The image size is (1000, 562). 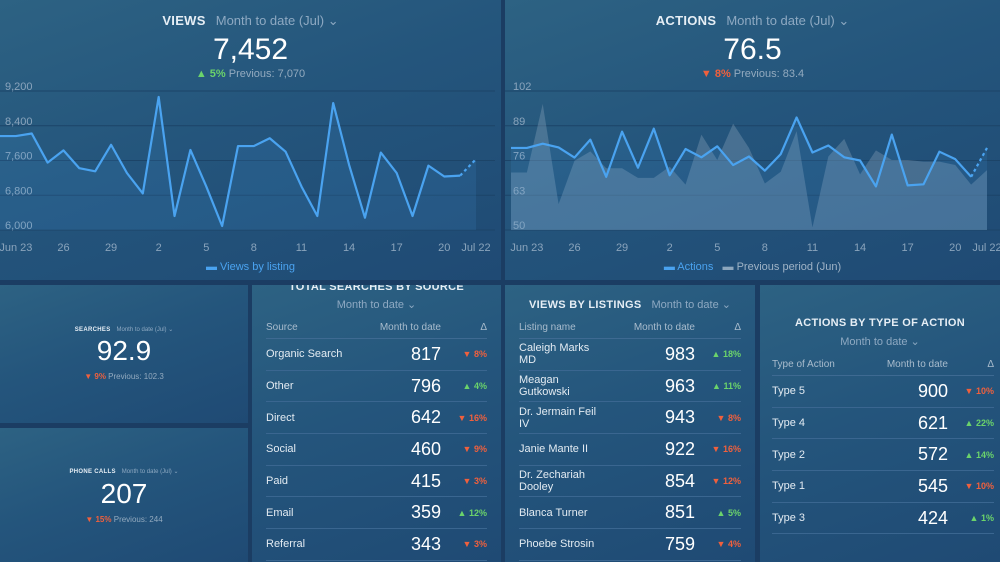 I want to click on table-row: Dr. Jermain Feil IV 943 ▼ 8%, so click(x=630, y=418).